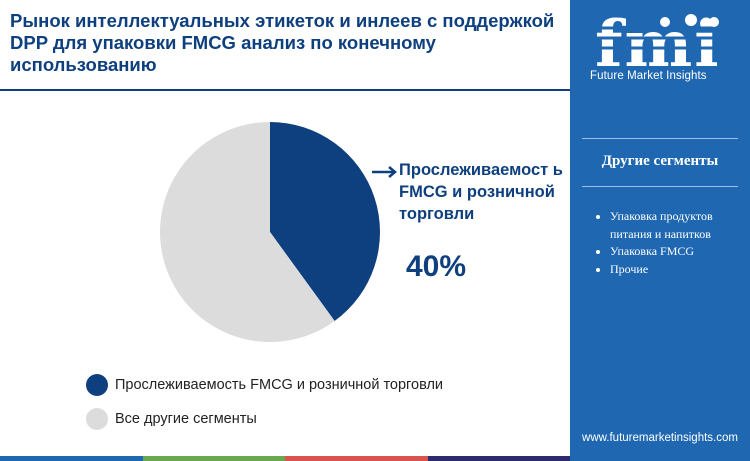 The width and height of the screenshot is (750, 461). Describe the element at coordinates (671, 225) in the screenshot. I see `list-item: Упаковка продуктов питания и напитков` at that location.